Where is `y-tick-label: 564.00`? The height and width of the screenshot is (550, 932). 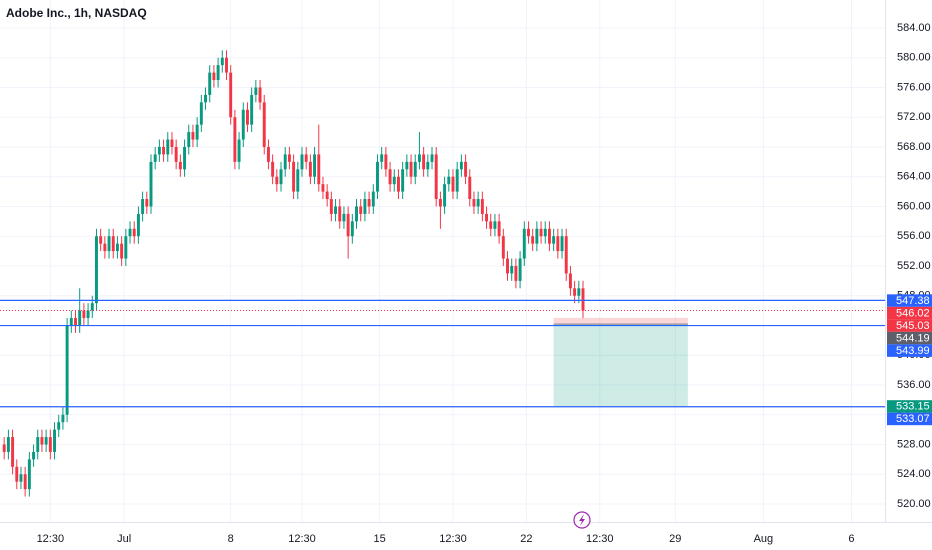 y-tick-label: 564.00 is located at coordinates (914, 177).